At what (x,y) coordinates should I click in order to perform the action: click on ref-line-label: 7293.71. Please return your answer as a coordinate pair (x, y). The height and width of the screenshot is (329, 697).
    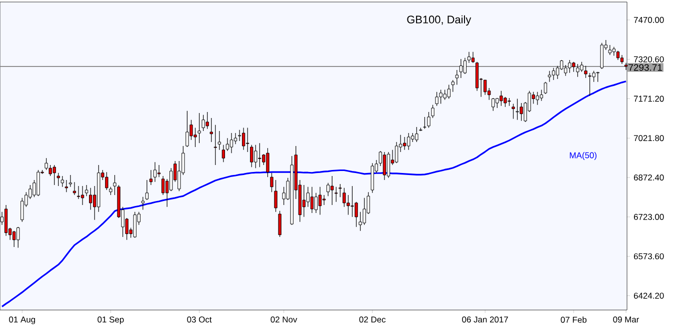
    Looking at the image, I should click on (645, 67).